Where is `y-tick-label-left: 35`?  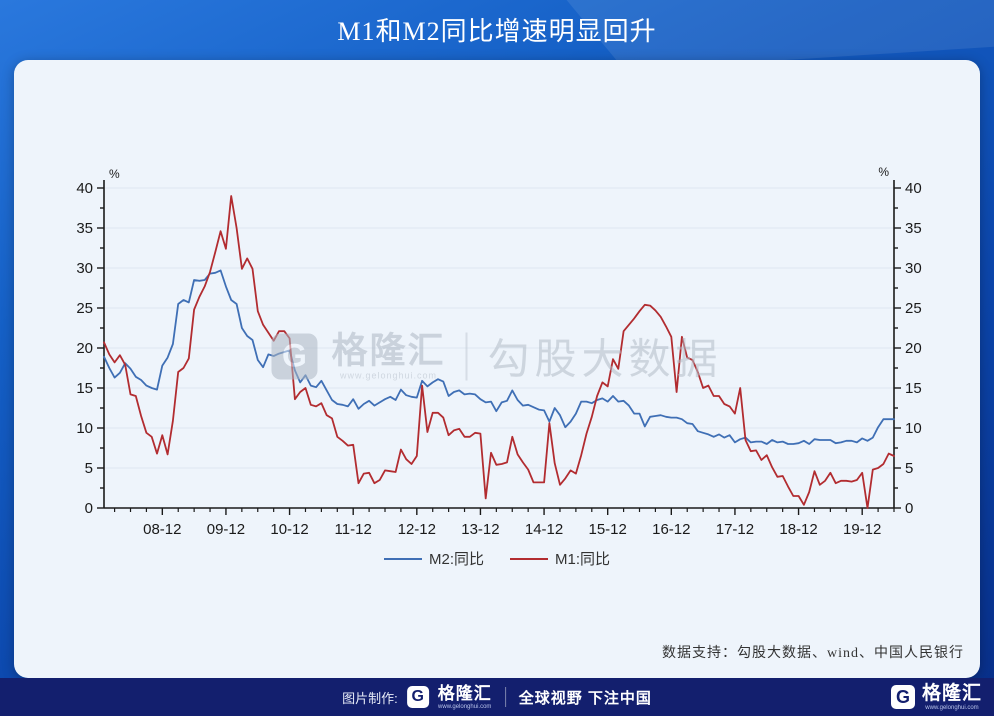
y-tick-label-left: 35 is located at coordinates (84, 228).